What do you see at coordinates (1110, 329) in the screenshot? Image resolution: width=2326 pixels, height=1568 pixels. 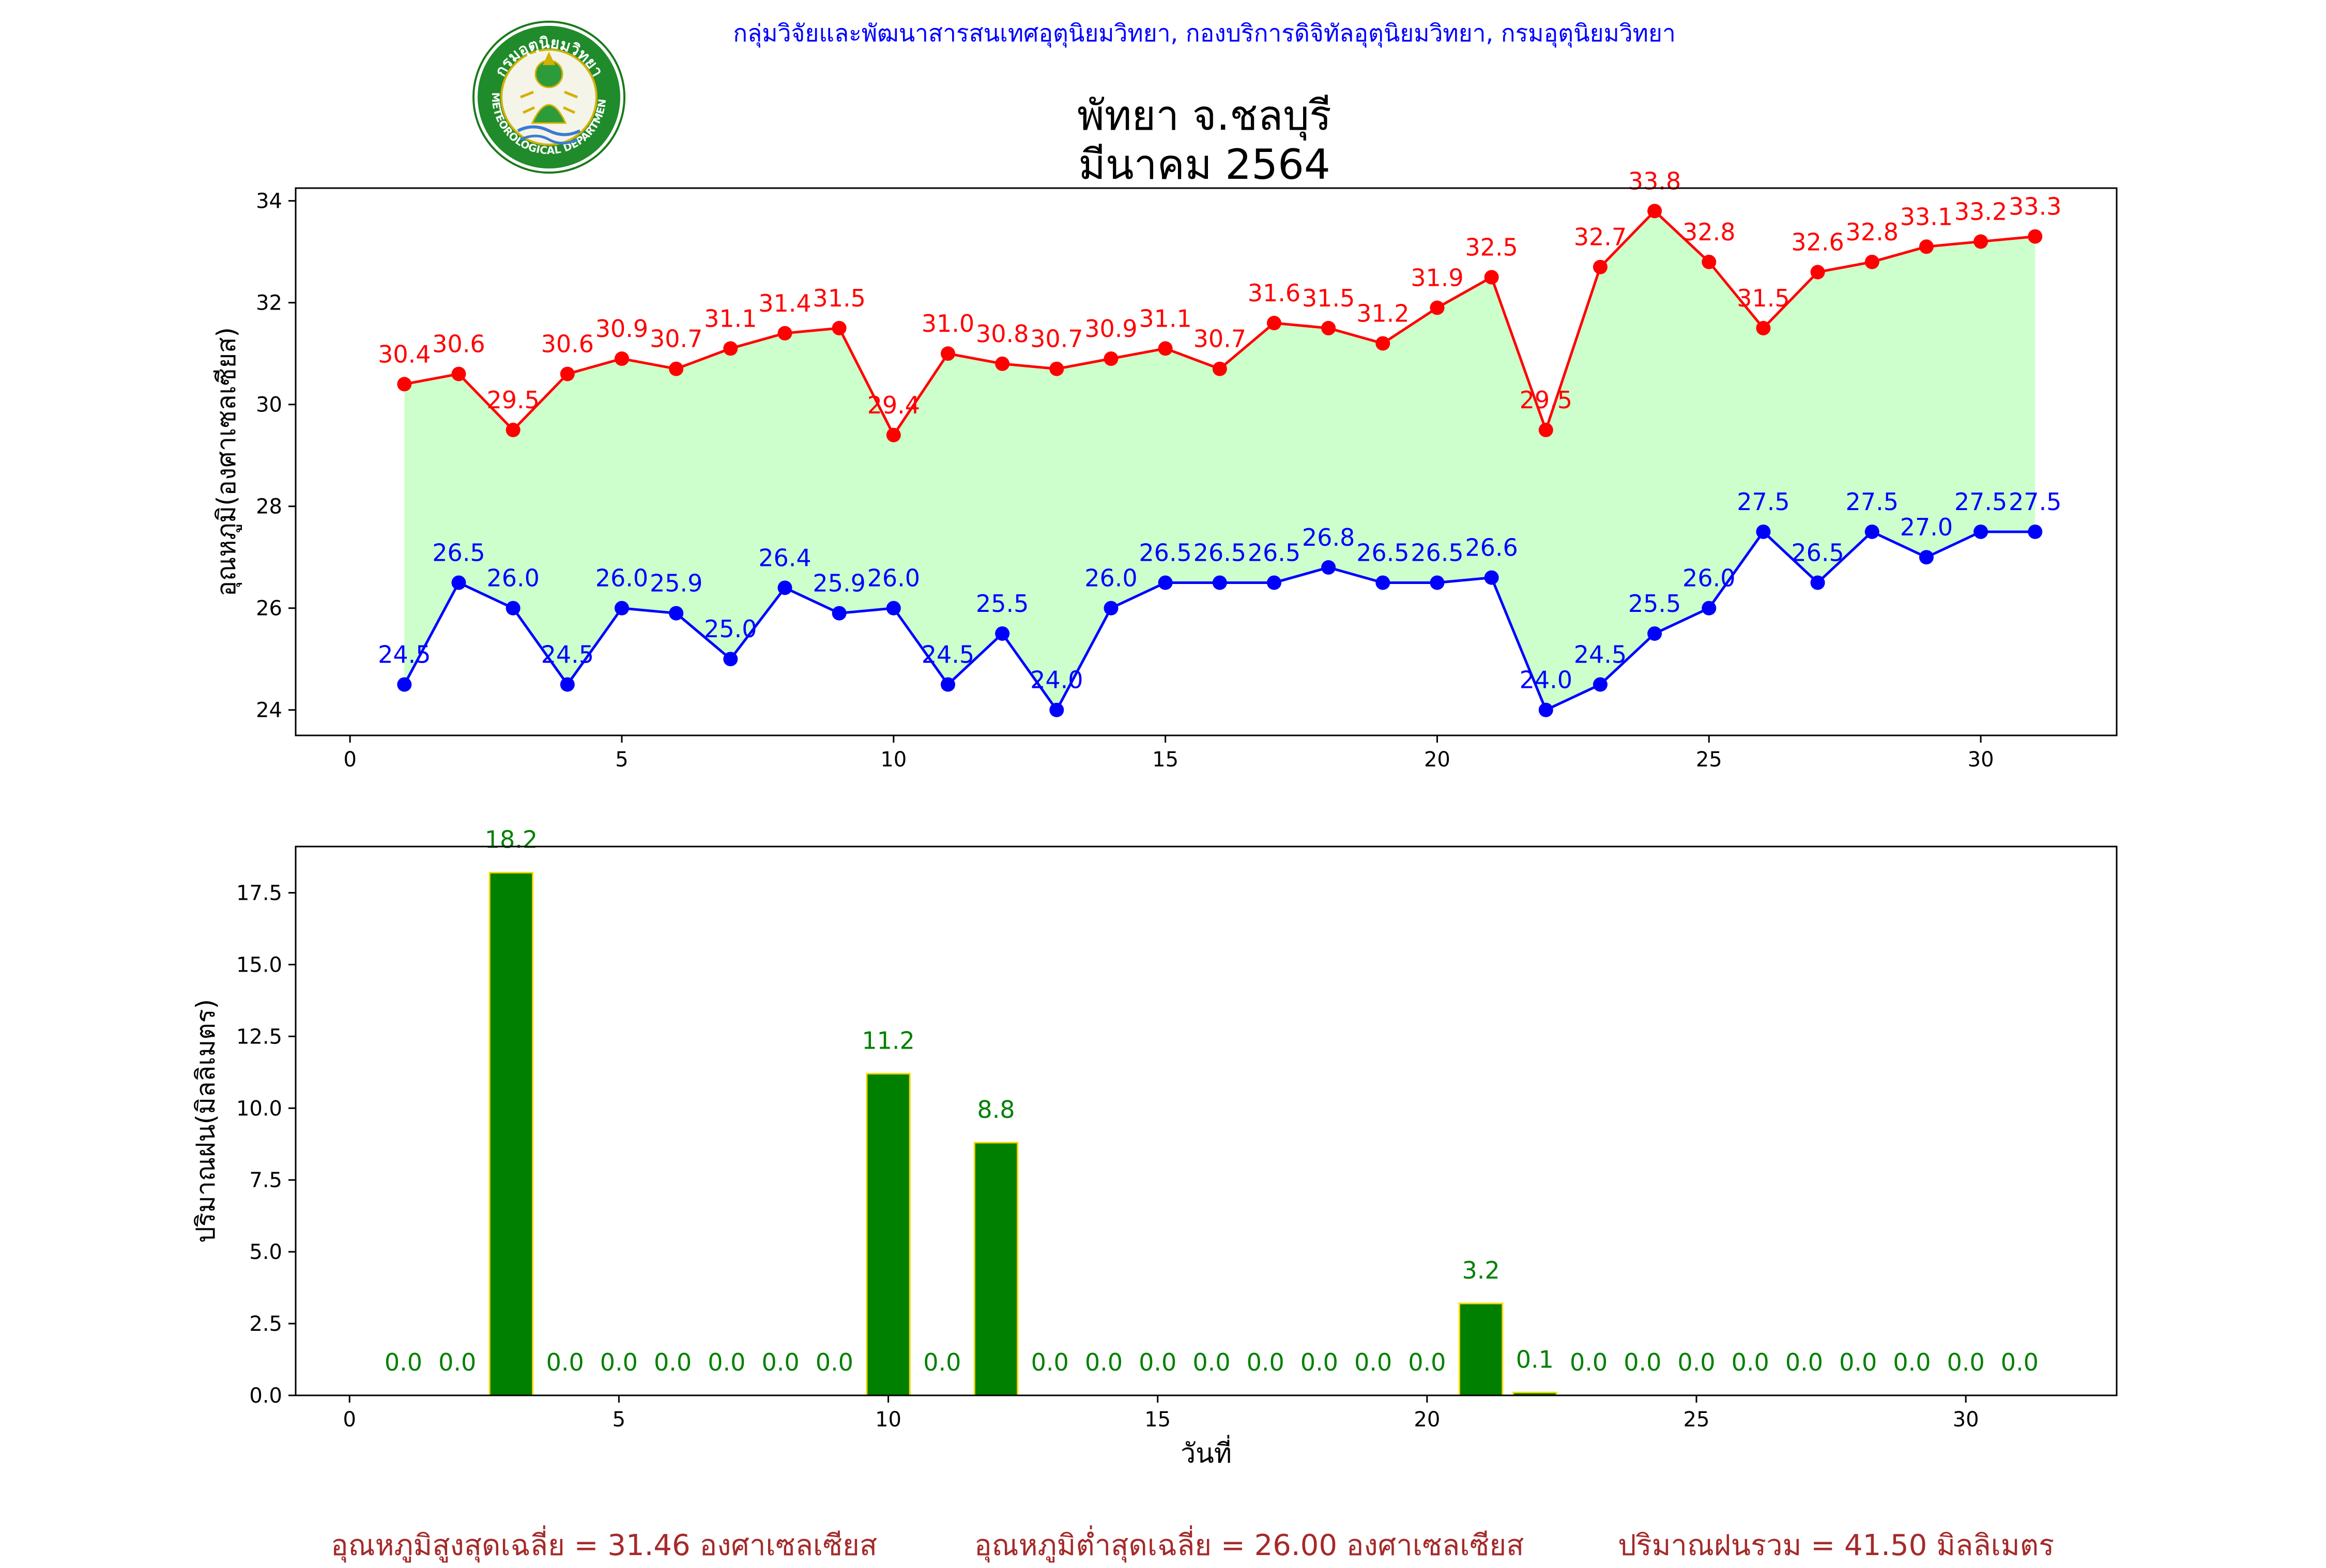 I see `max-temperature-label: 30.9` at bounding box center [1110, 329].